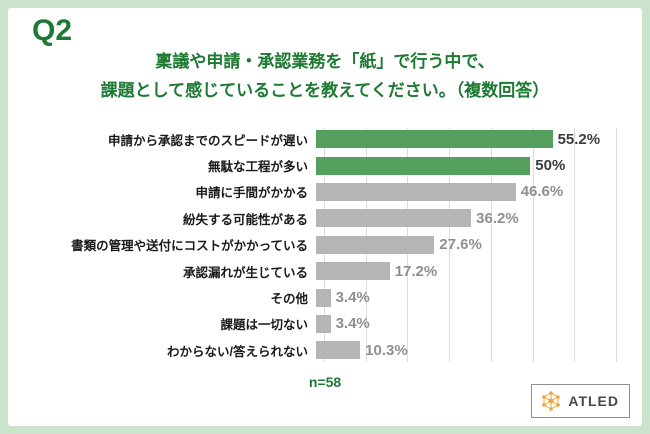 The width and height of the screenshot is (650, 434). I want to click on bar-row: 無駄な工程が多い 50%, so click(326, 165).